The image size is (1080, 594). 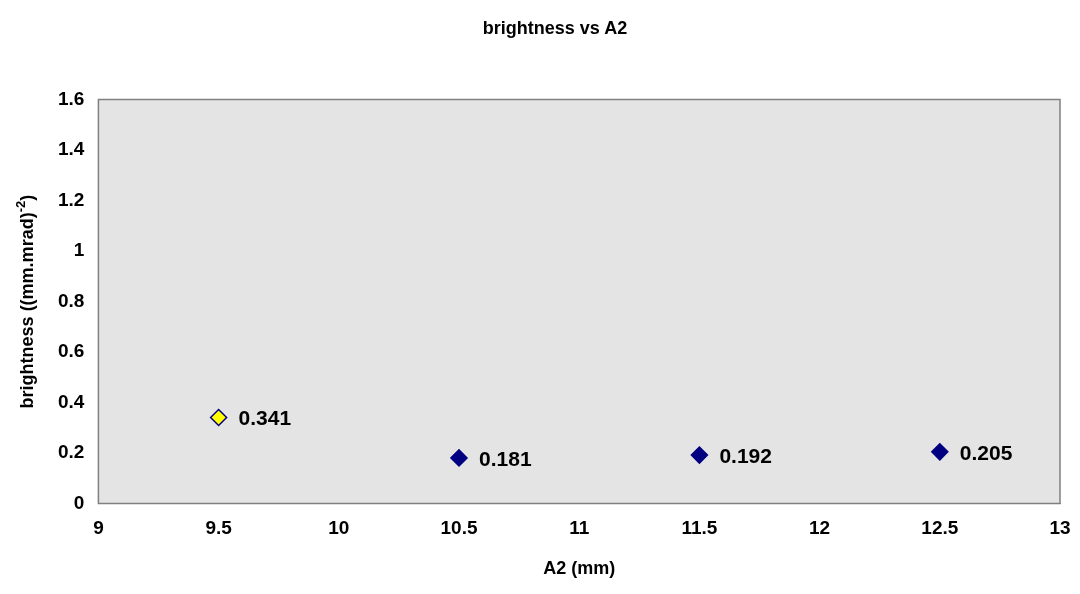 What do you see at coordinates (71, 401) in the screenshot?
I see `y-tick-label: 0.4` at bounding box center [71, 401].